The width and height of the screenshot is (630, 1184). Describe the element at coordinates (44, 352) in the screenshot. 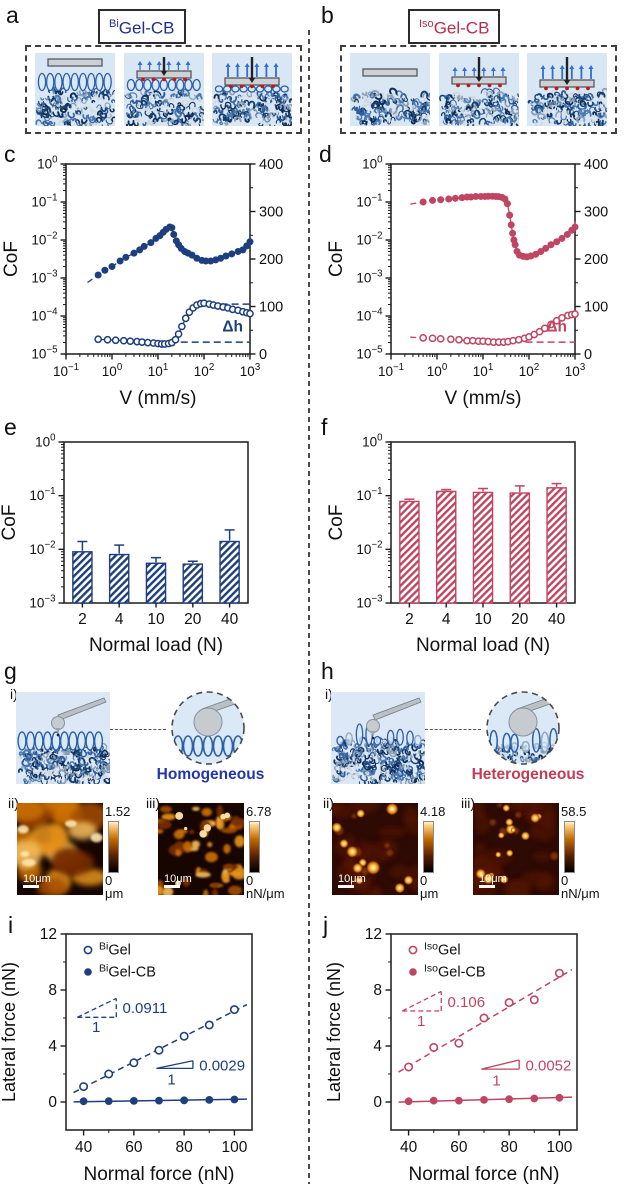

I see `svg-text: 10⁻⁵` at that location.